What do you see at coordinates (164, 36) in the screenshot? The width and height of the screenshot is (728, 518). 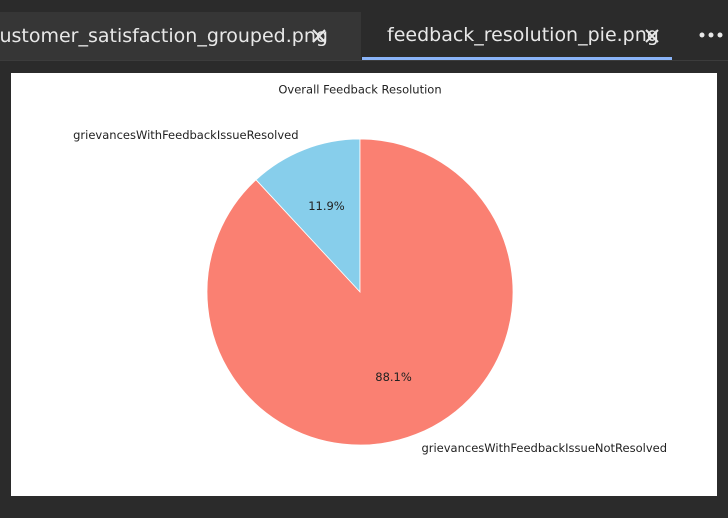 I see `tab-title: customer_satisfaction_grouped.png` at bounding box center [164, 36].